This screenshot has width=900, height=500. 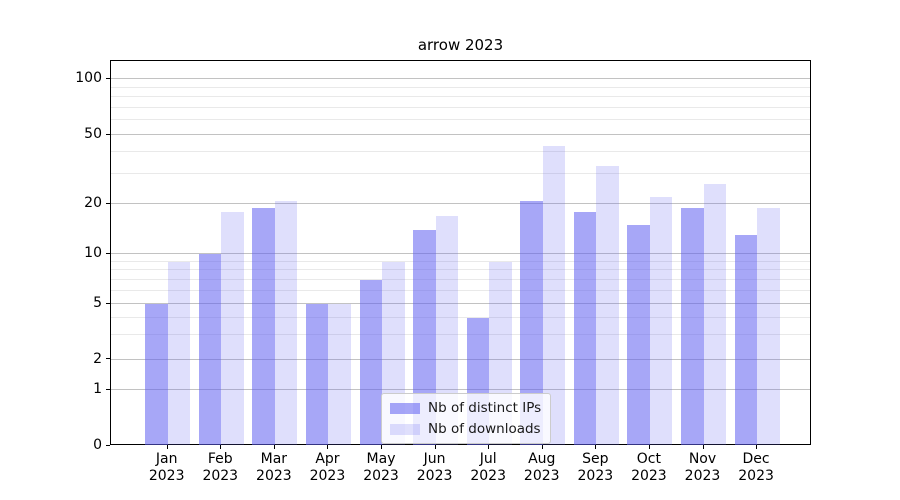 What do you see at coordinates (447, 330) in the screenshot?
I see `bar-nb-of-downloads-jun` at bounding box center [447, 330].